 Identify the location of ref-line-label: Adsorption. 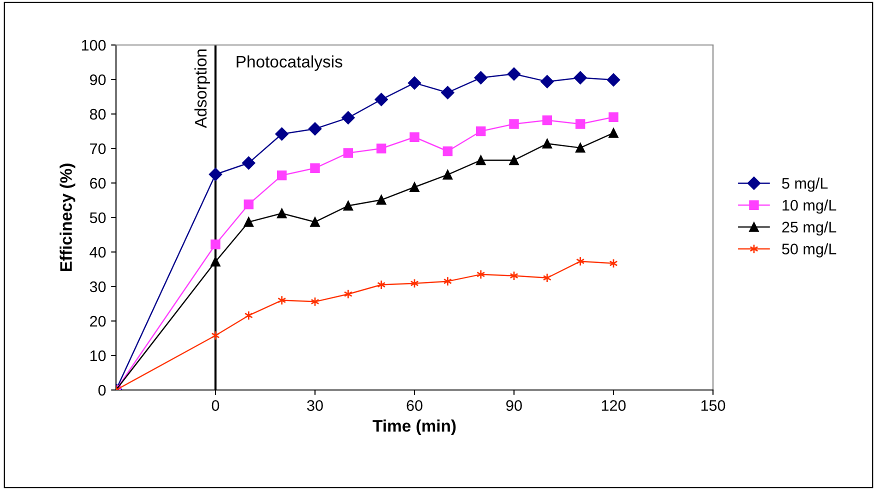
(202, 89).